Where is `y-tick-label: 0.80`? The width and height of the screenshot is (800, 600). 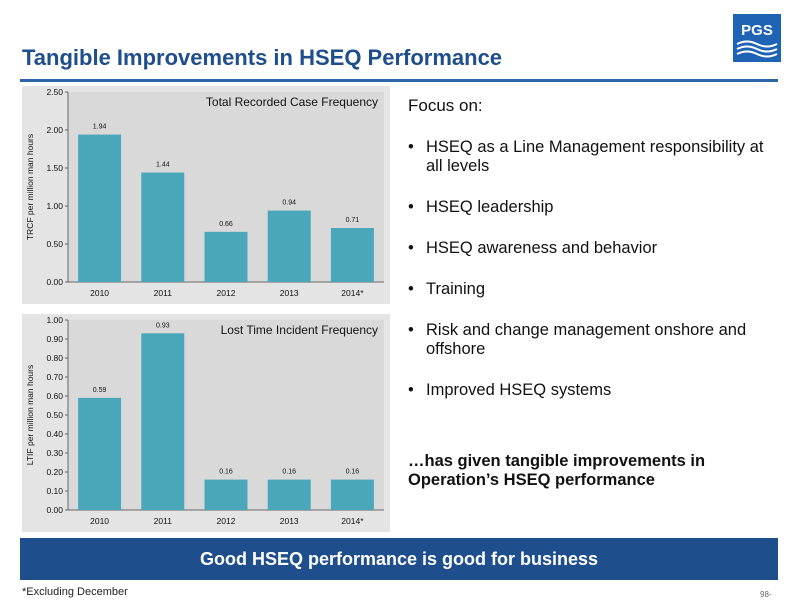
y-tick-label: 0.80 is located at coordinates (54, 358).